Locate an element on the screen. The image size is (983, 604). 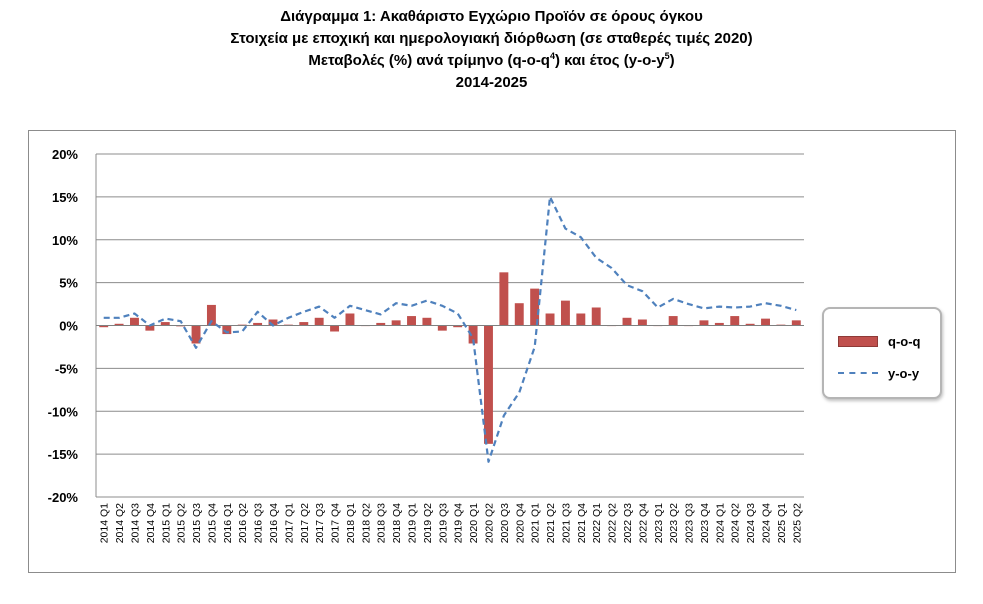
x-tick-label: 2015 Q4 is located at coordinates (212, 523).